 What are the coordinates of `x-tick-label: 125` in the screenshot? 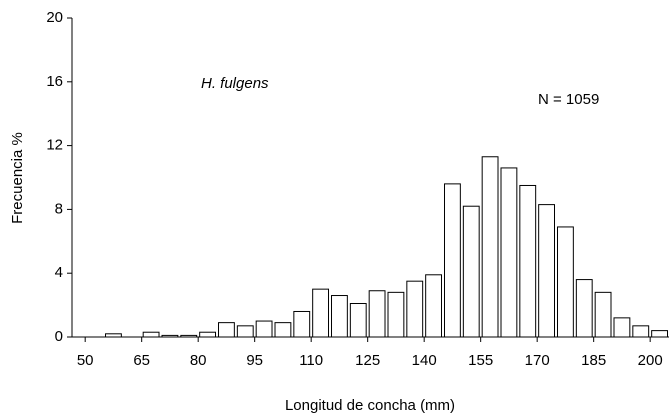 It's located at (367, 360).